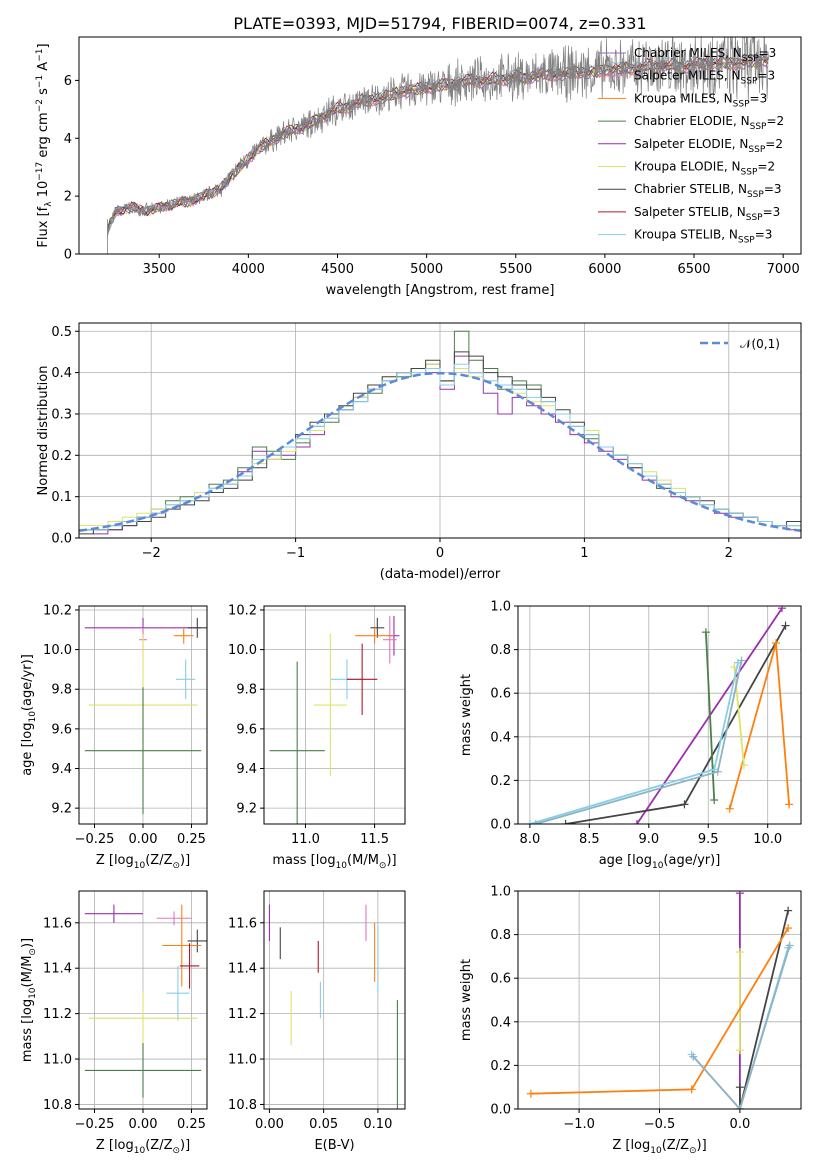 The image size is (819, 1170). I want to click on y-tick-label: 10.2, so click(57, 610).